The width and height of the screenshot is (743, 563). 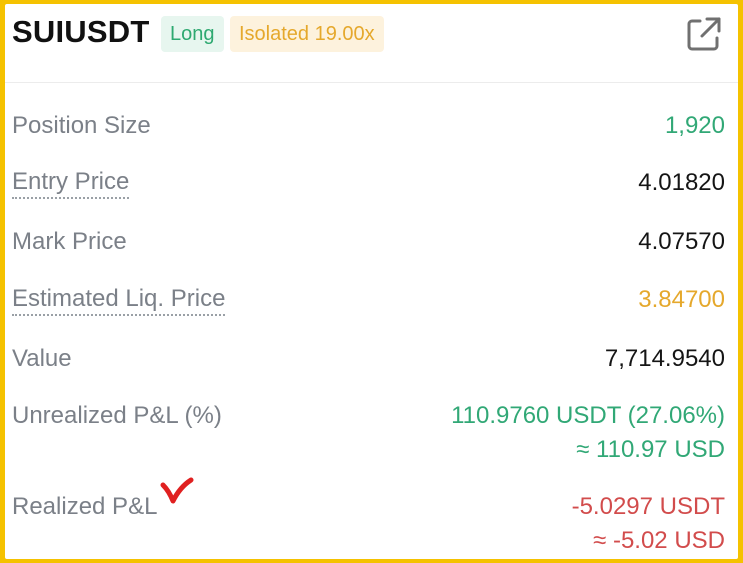 I want to click on mark-price-label: Mark Price, so click(x=69, y=241).